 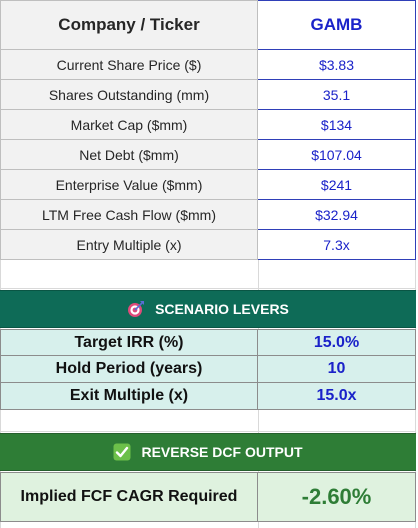 What do you see at coordinates (129, 245) in the screenshot?
I see `input-label: Entry Multiple (x)` at bounding box center [129, 245].